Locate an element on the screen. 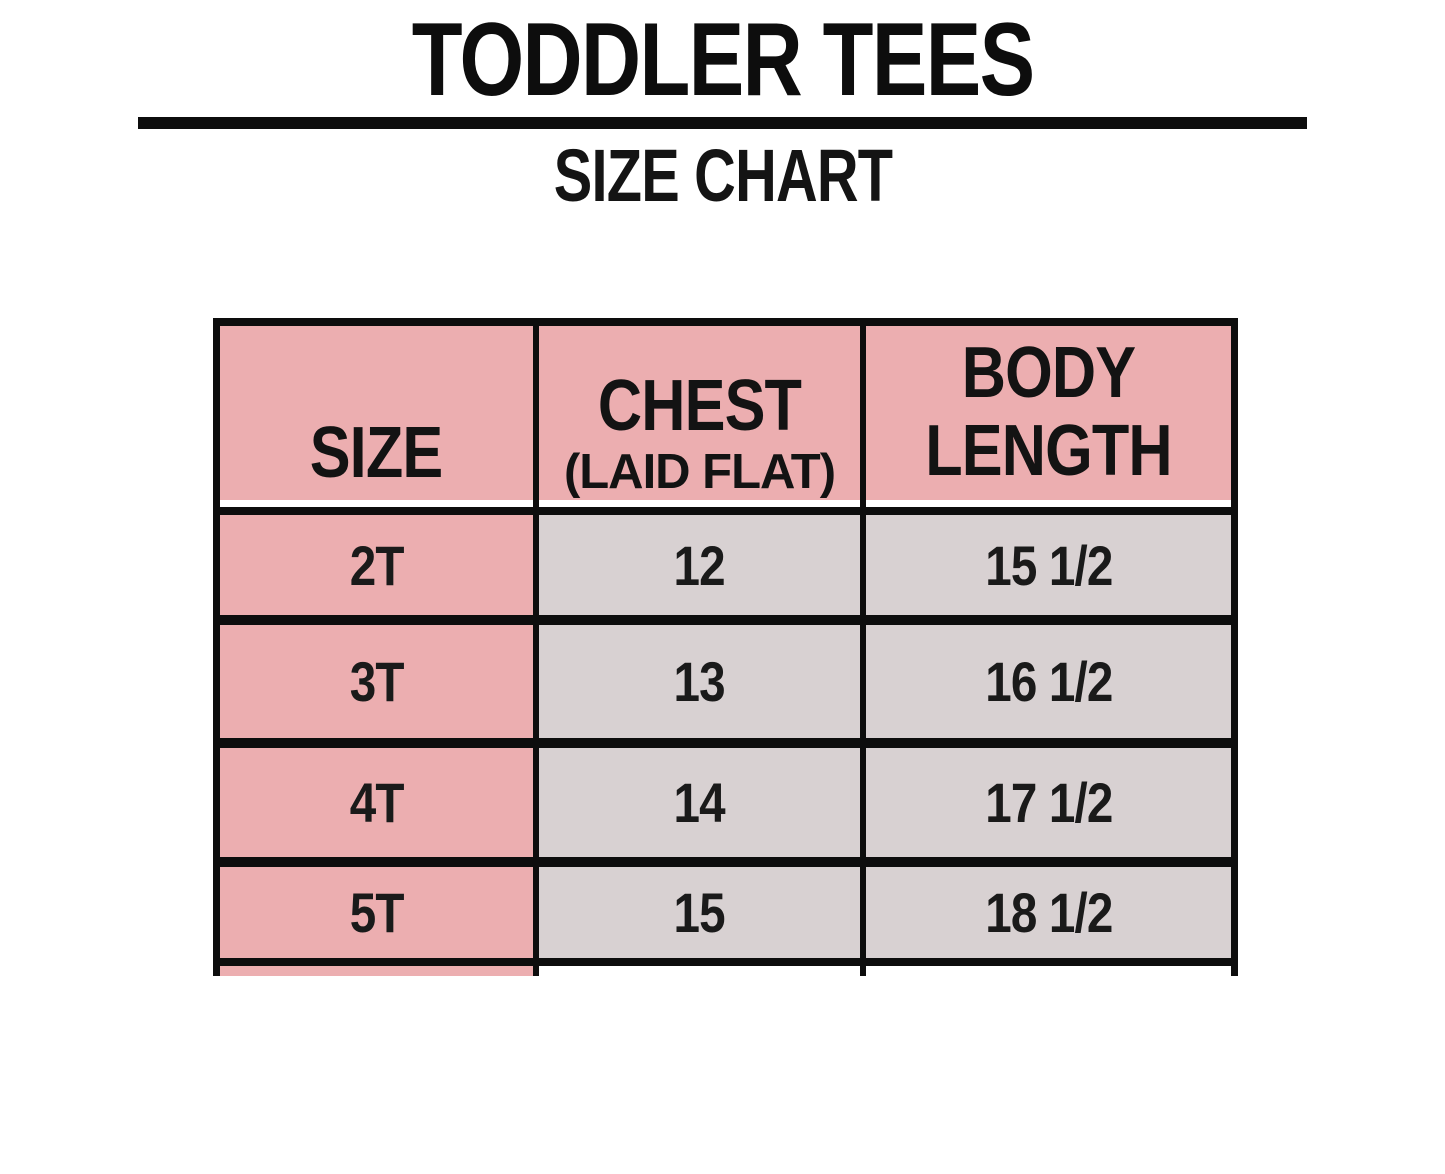 The width and height of the screenshot is (1445, 1174). table-row: 2T 12 15 1/2 is located at coordinates (725, 565).